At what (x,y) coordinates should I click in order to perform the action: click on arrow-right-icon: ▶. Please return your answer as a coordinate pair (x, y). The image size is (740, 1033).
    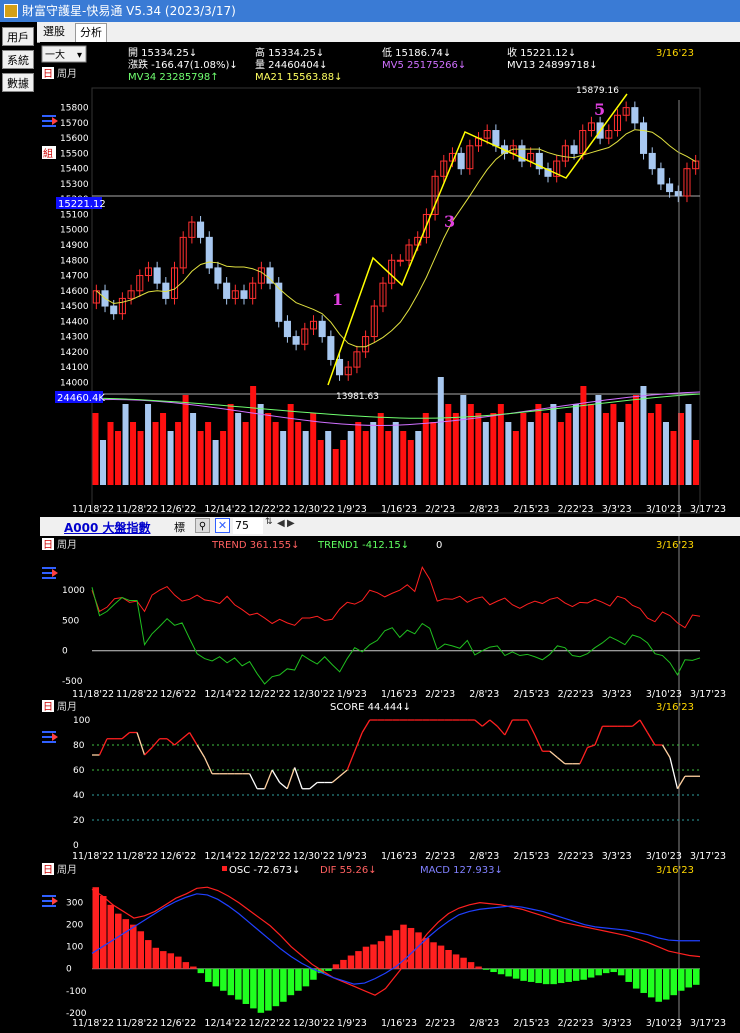
    Looking at the image, I should click on (291, 523).